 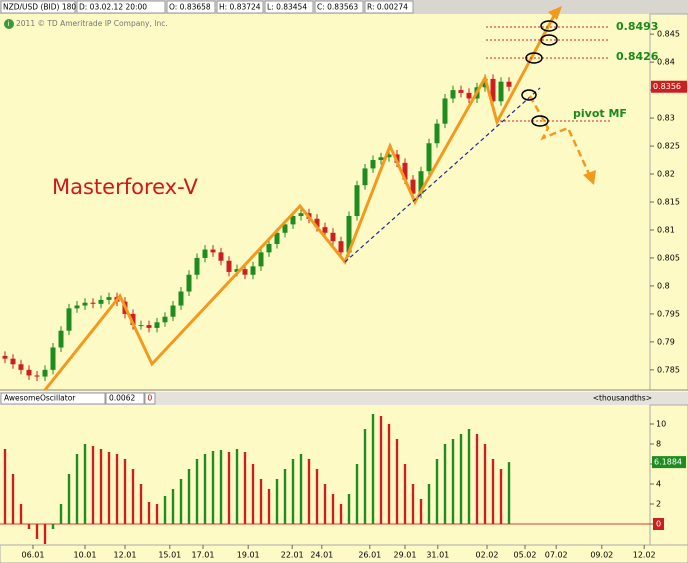 I want to click on copyright: 2011 © TD Ameritrade IP Company, Inc., so click(x=92, y=23).